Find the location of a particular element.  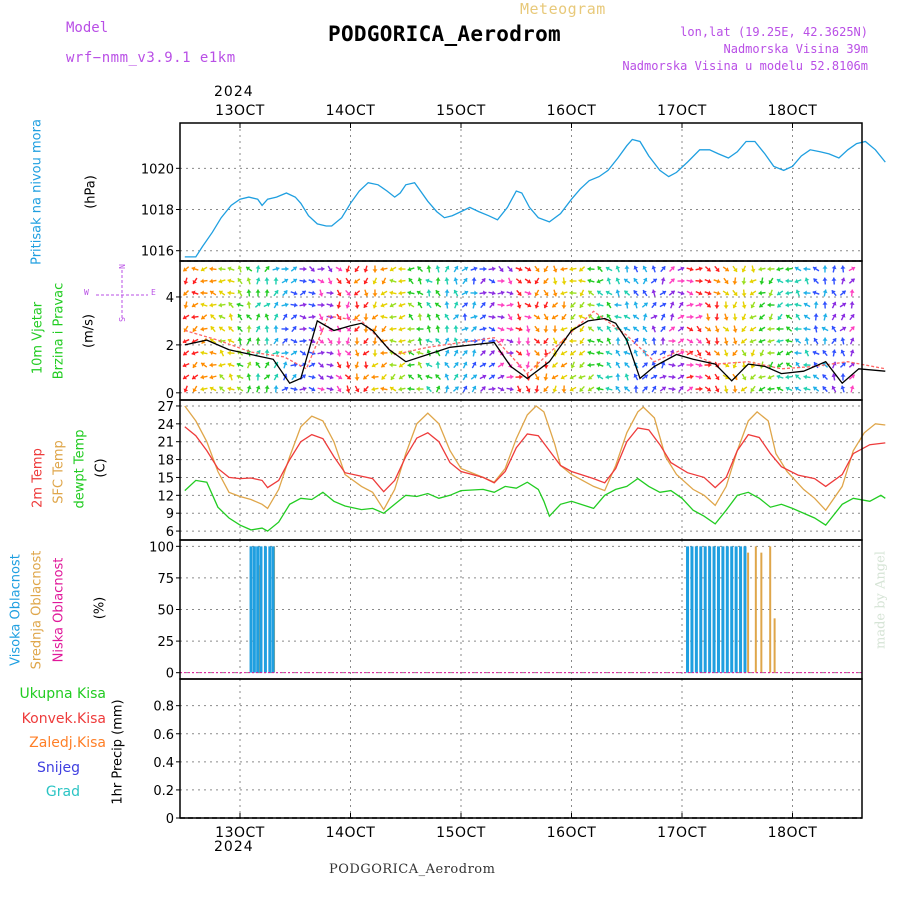

time-tick-label-bottom: 17OCT is located at coordinates (682, 833).